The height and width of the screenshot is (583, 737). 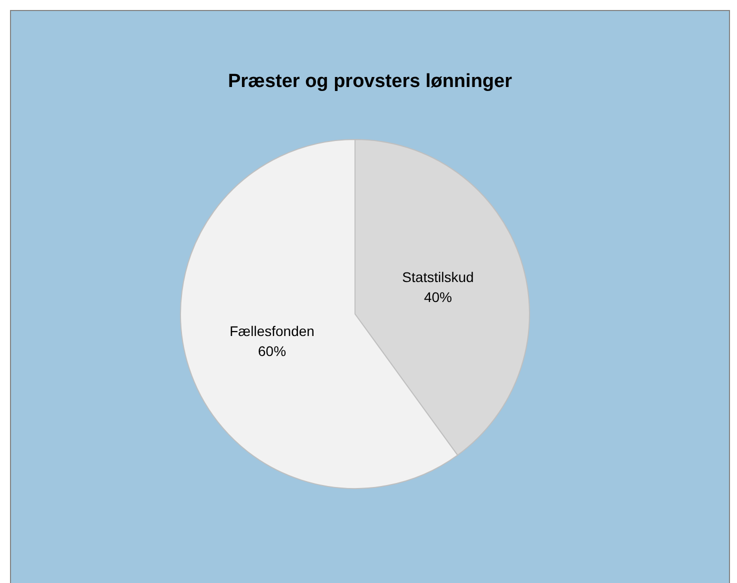 I want to click on chart-title: Præster og provsters lønninger, so click(x=369, y=82).